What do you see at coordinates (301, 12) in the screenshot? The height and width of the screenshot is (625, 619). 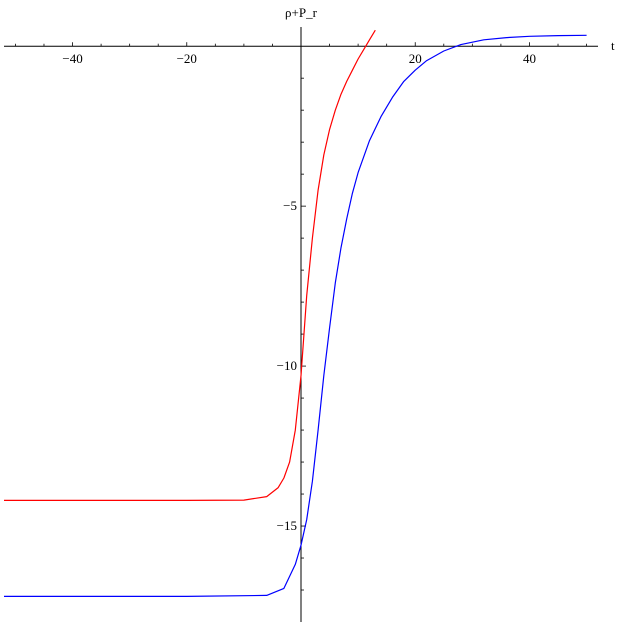 I see `y-axis-label: ρ+P_r` at bounding box center [301, 12].